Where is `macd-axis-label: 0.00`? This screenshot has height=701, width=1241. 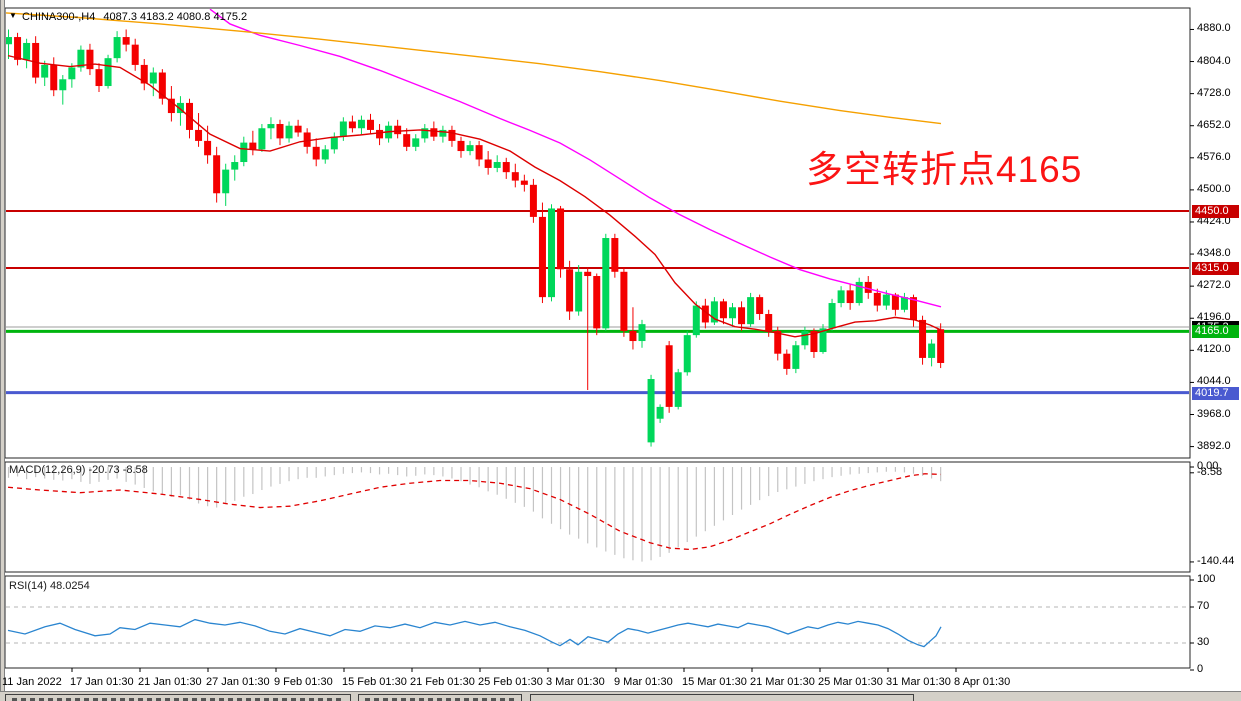 macd-axis-label: 0.00 is located at coordinates (1208, 466).